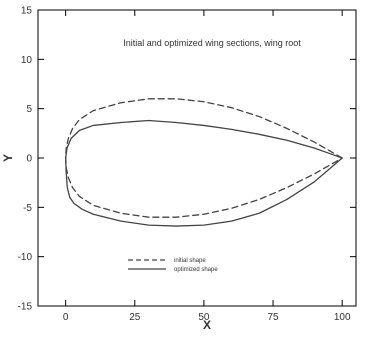  Describe the element at coordinates (25, 257) in the screenshot. I see `y-tick-label: -10` at that location.